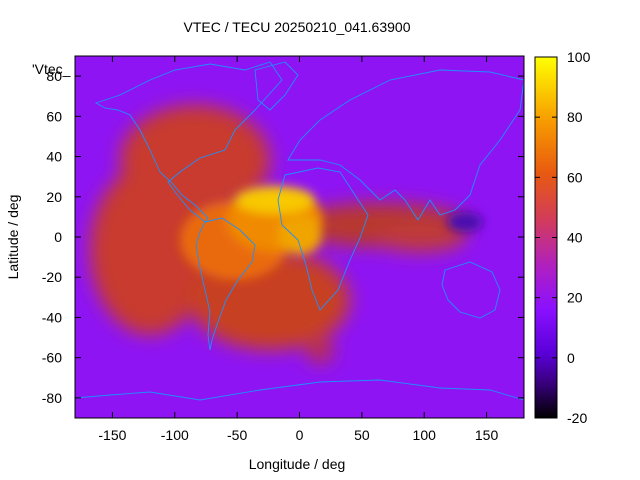 The width and height of the screenshot is (640, 480). Describe the element at coordinates (54, 197) in the screenshot. I see `y-tick-label: 20` at that location.